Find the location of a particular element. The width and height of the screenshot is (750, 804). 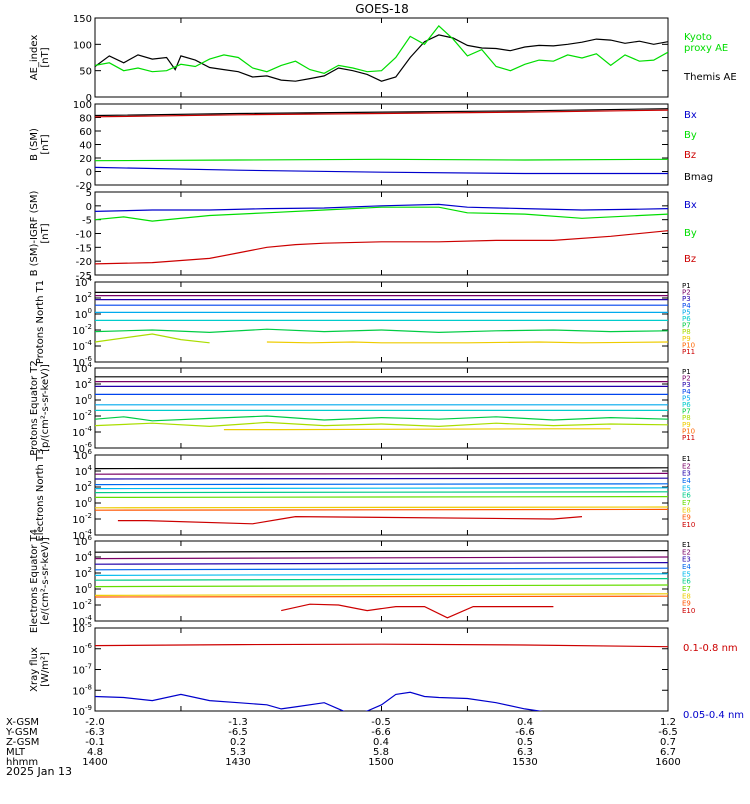

series-bx is located at coordinates (381, 170).